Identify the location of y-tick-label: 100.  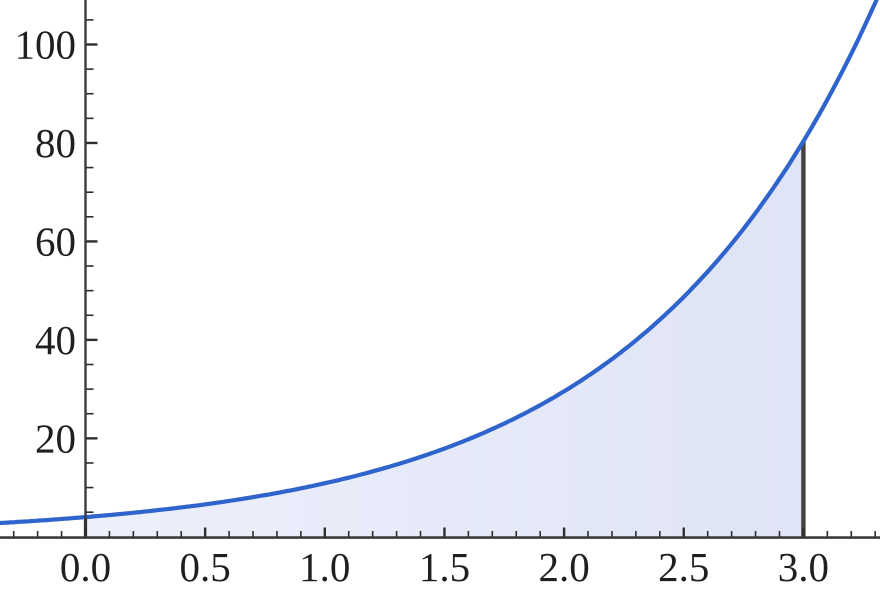
(46, 45).